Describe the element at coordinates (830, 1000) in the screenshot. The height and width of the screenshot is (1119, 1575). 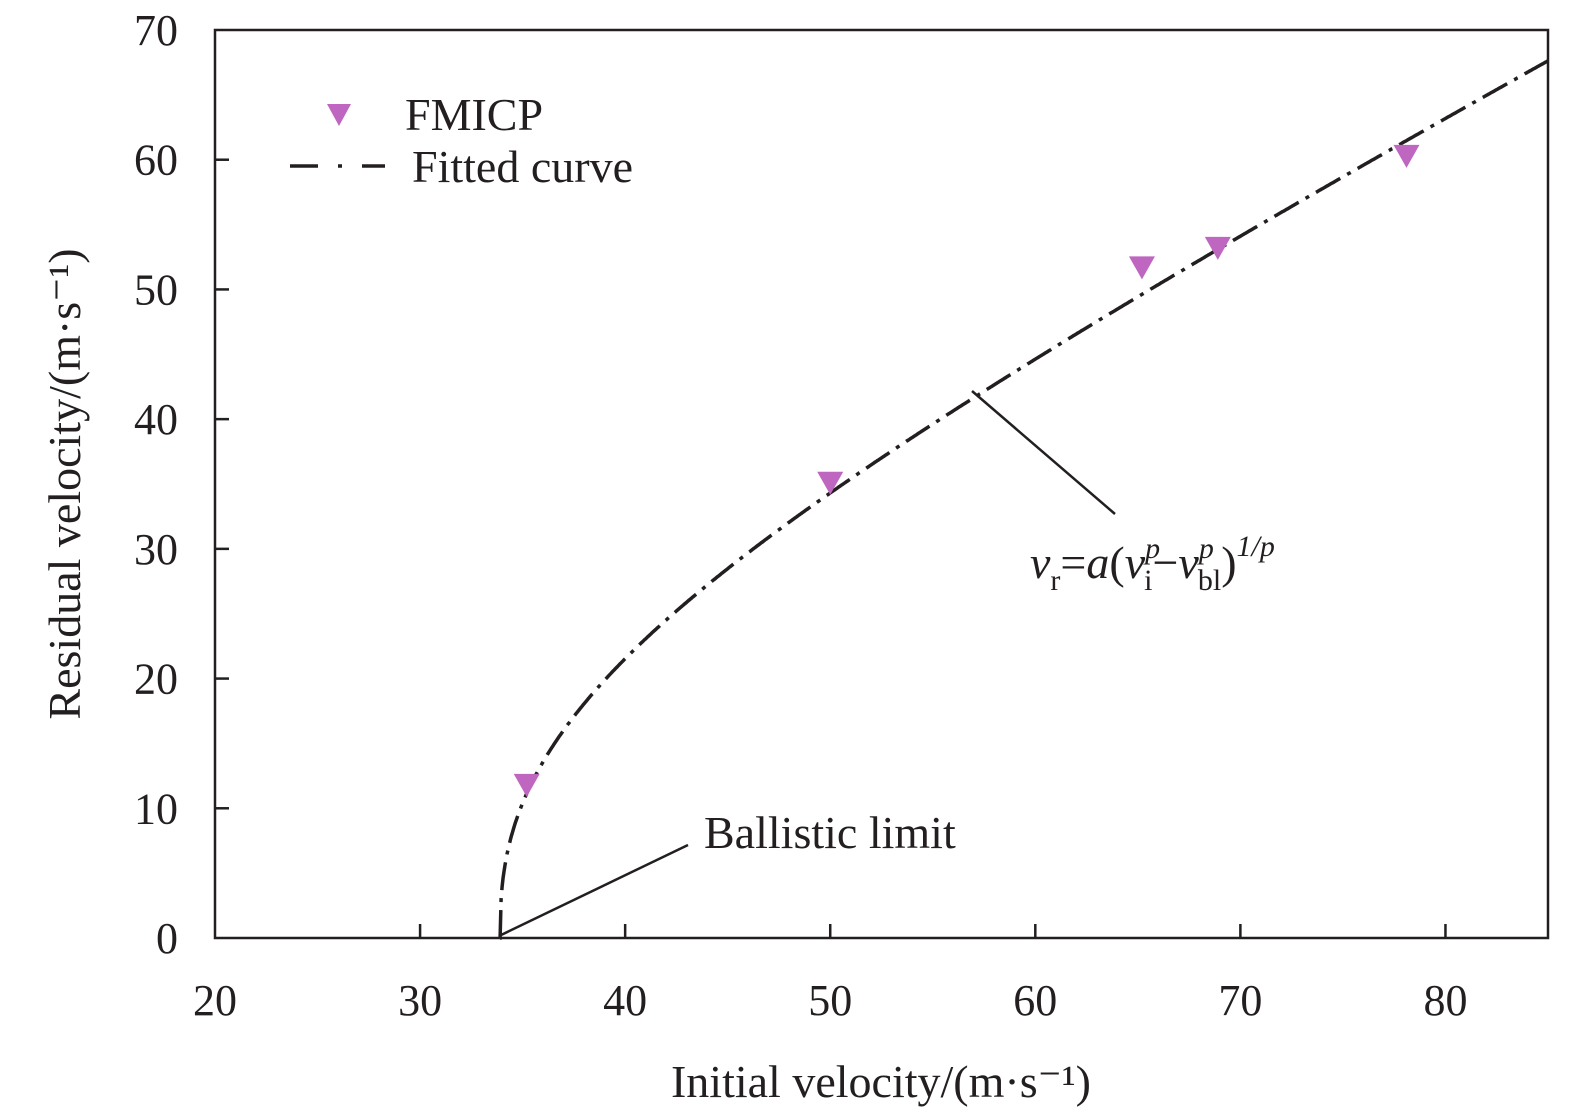
I see `x-tick-label: 50` at that location.